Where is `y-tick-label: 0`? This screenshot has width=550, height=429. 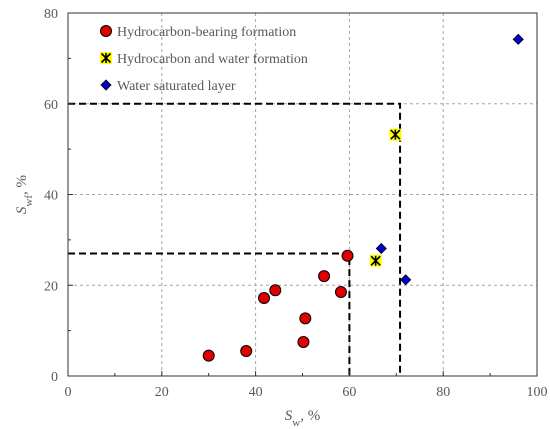 y-tick-label: 0 is located at coordinates (54, 377).